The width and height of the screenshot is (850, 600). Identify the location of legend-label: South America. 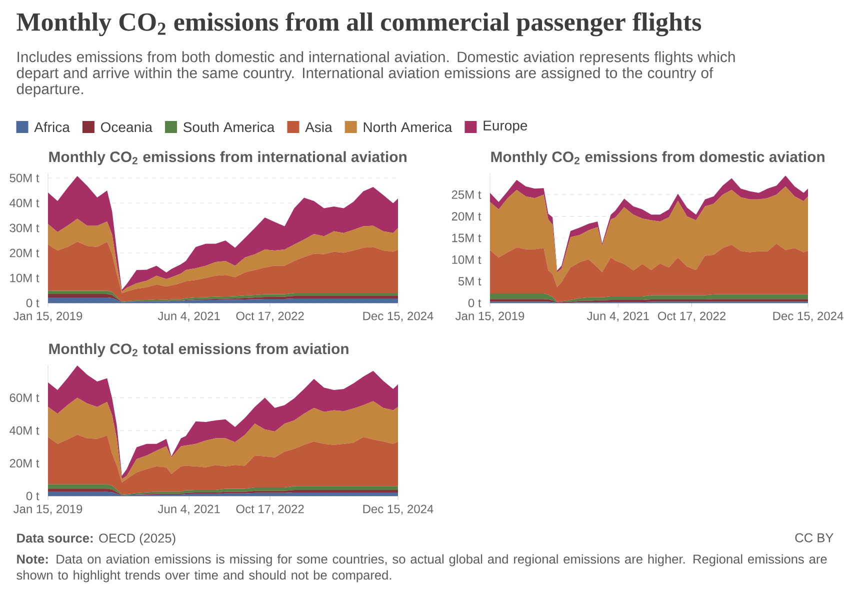
(229, 127).